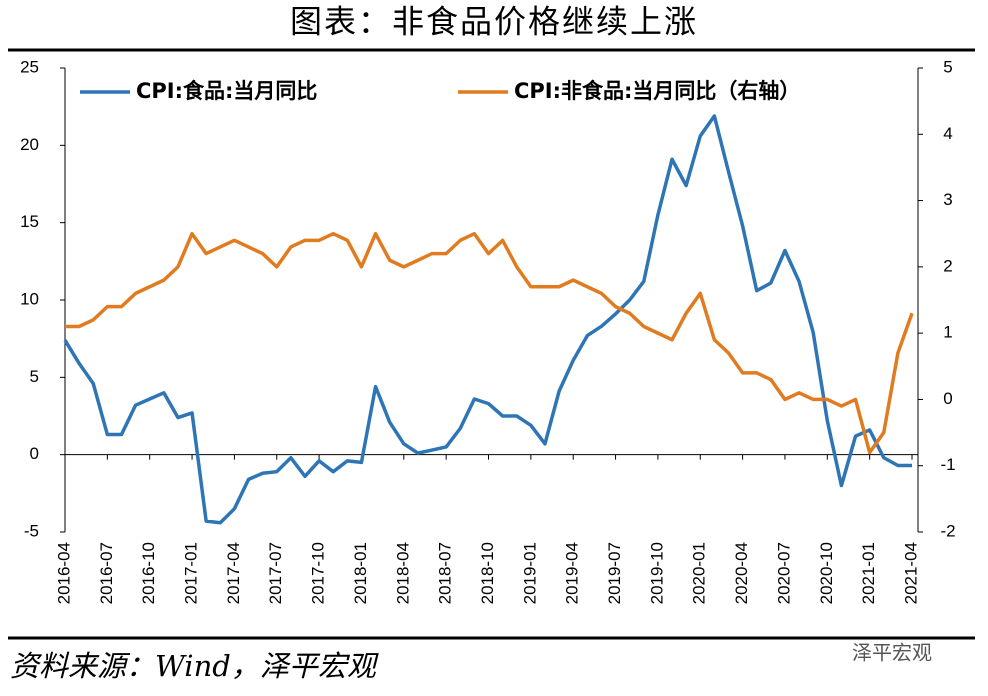 This screenshot has width=988, height=696. Describe the element at coordinates (947, 464) in the screenshot. I see `y2-tick-label: -1` at that location.